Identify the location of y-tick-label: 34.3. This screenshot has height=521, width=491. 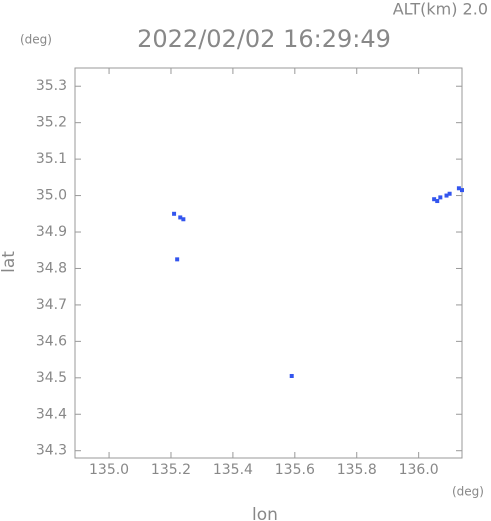
(51, 451).